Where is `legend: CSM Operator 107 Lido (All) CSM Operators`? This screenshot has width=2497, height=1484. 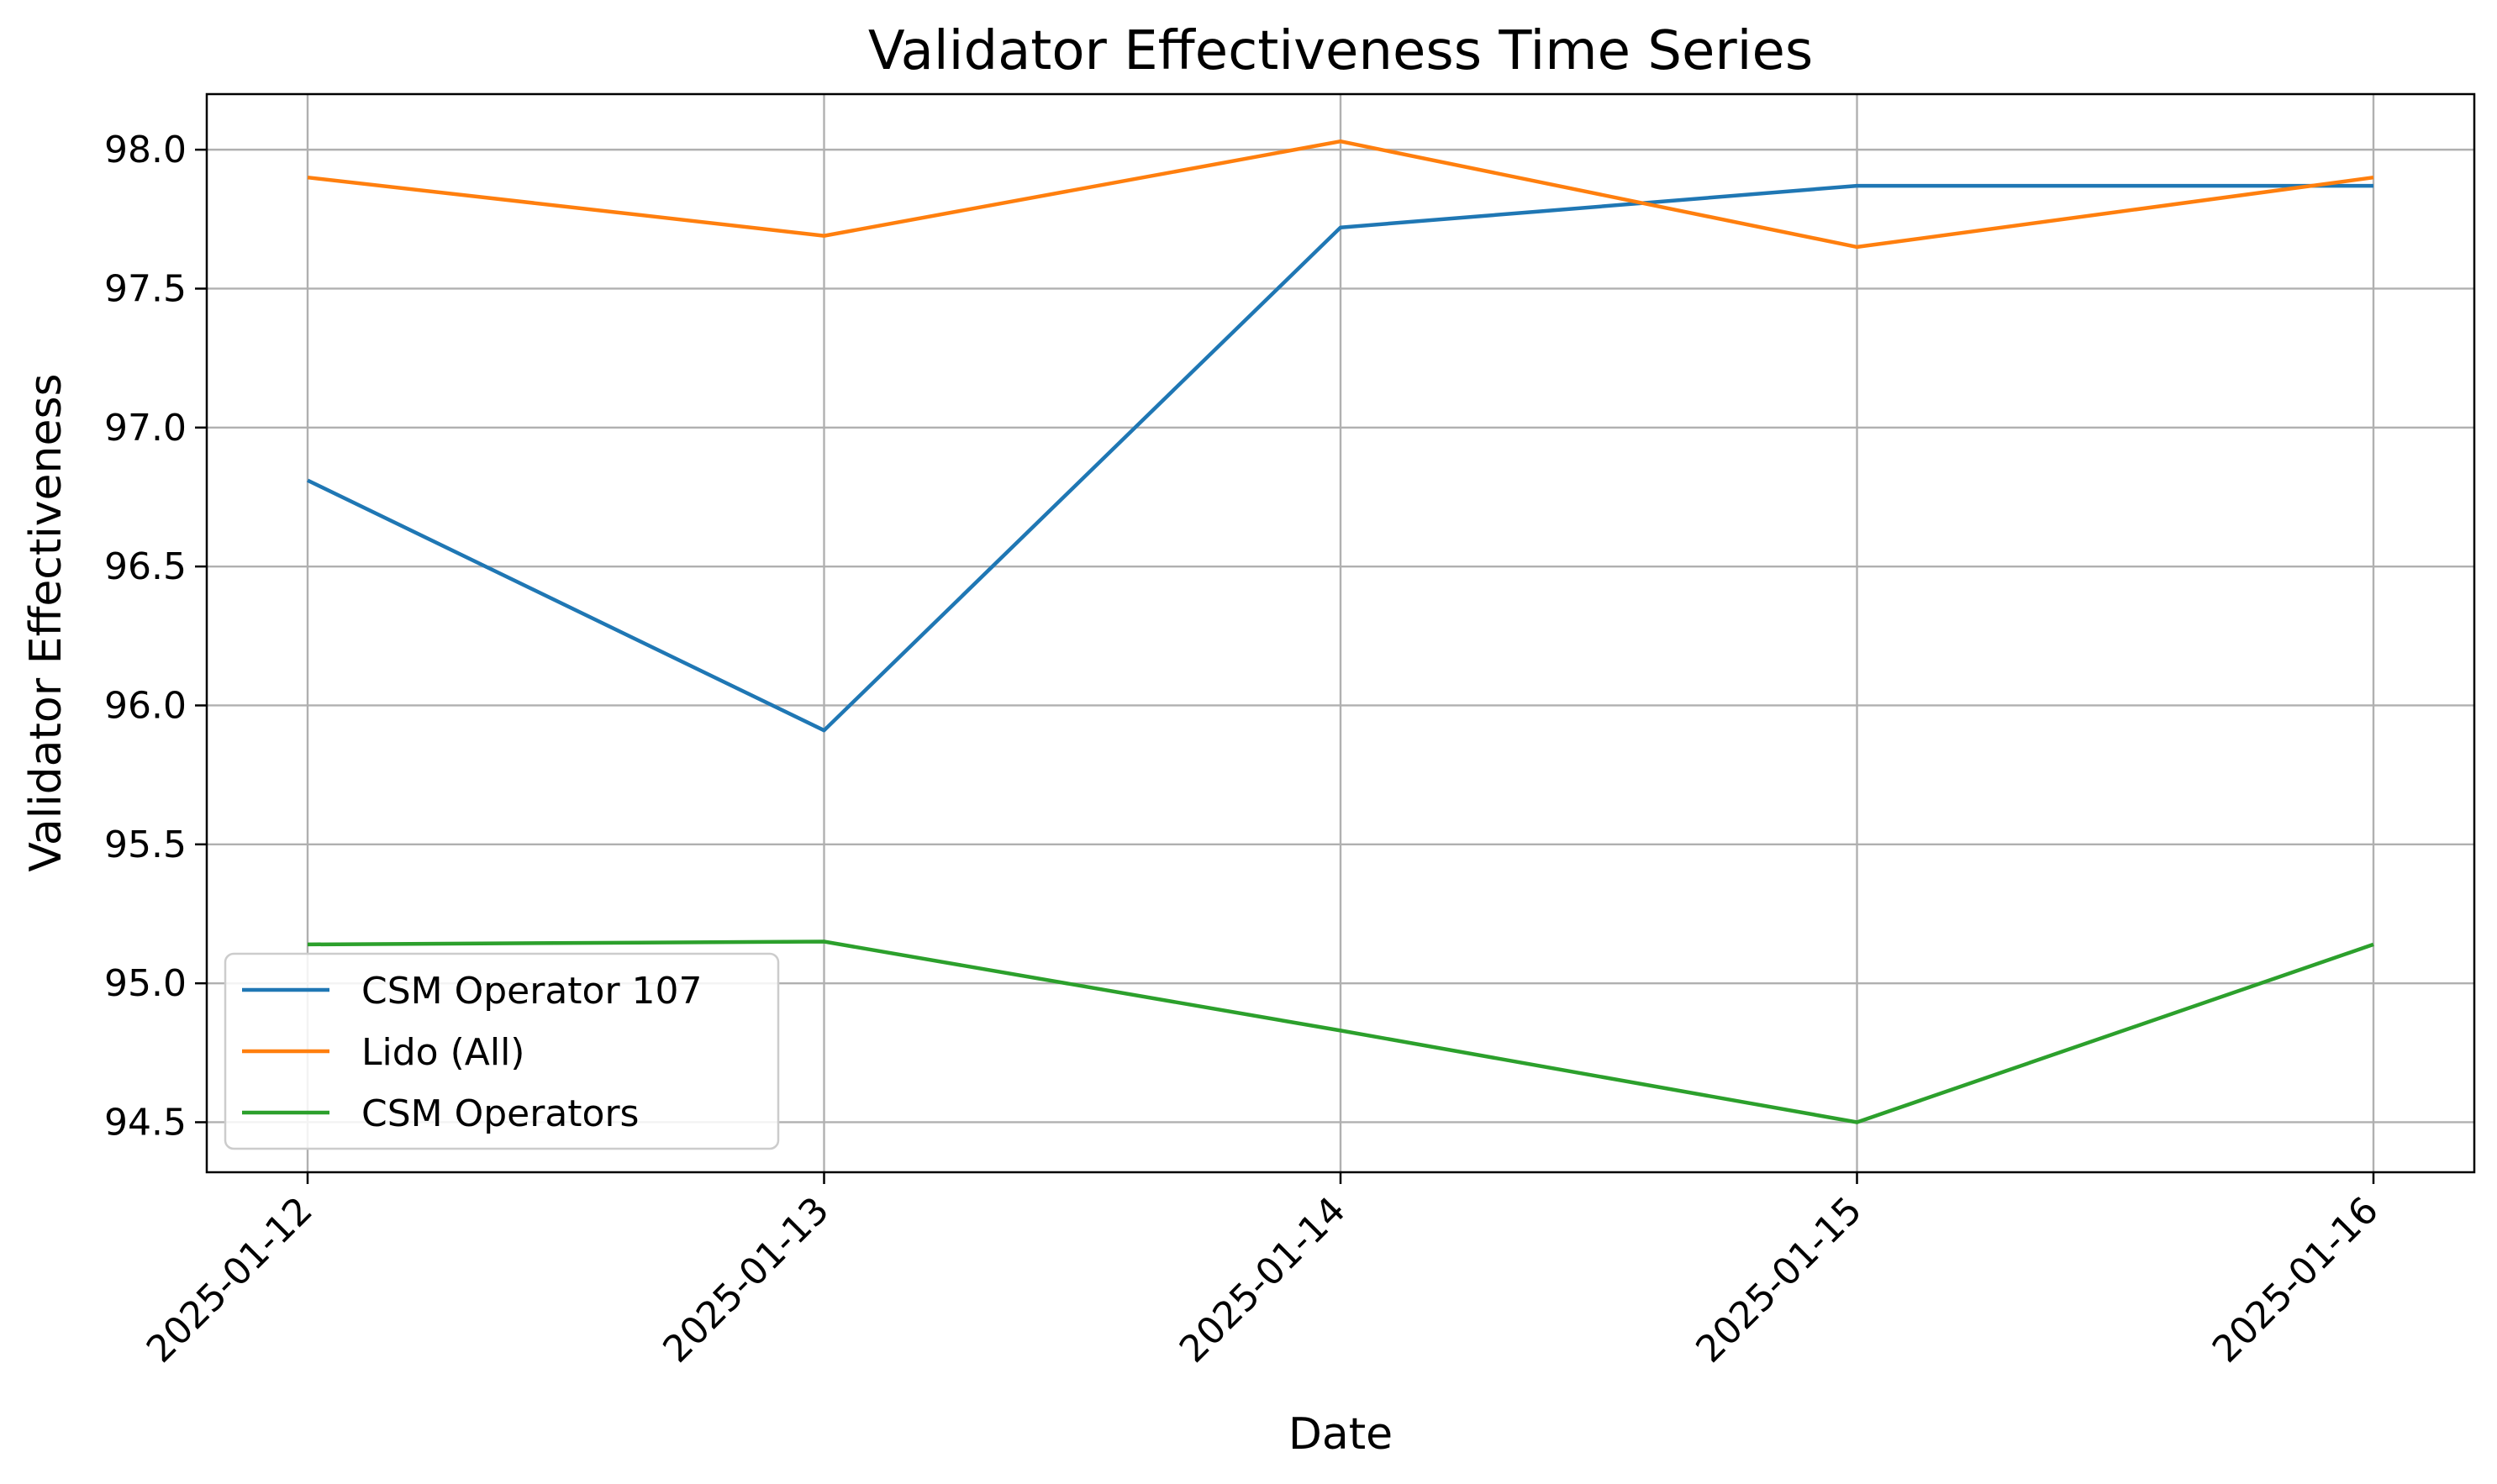
legend: CSM Operator 107 Lido (All) CSM Operators is located at coordinates (502, 1051).